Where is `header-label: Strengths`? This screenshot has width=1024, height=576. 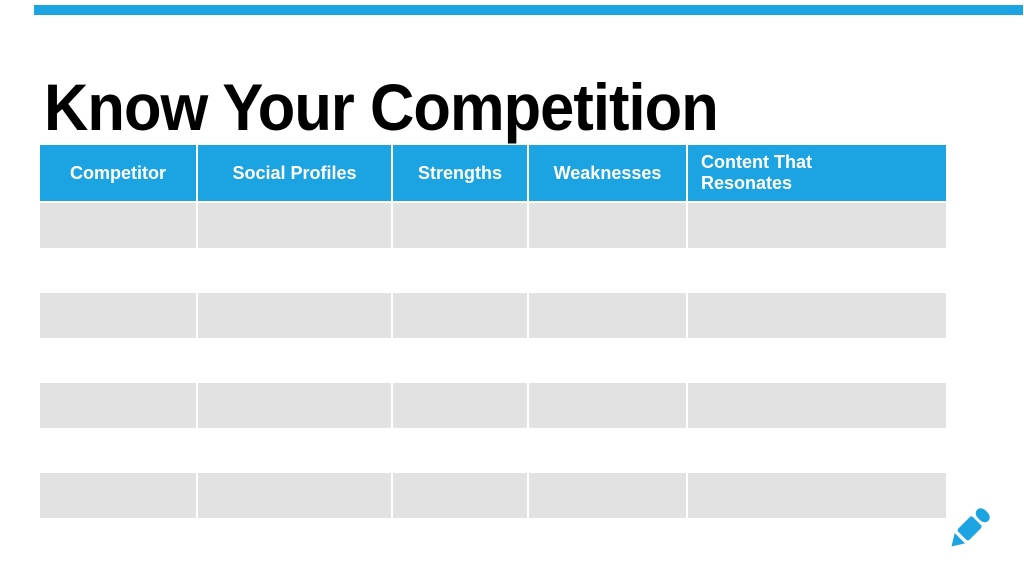
header-label: Strengths is located at coordinates (459, 172).